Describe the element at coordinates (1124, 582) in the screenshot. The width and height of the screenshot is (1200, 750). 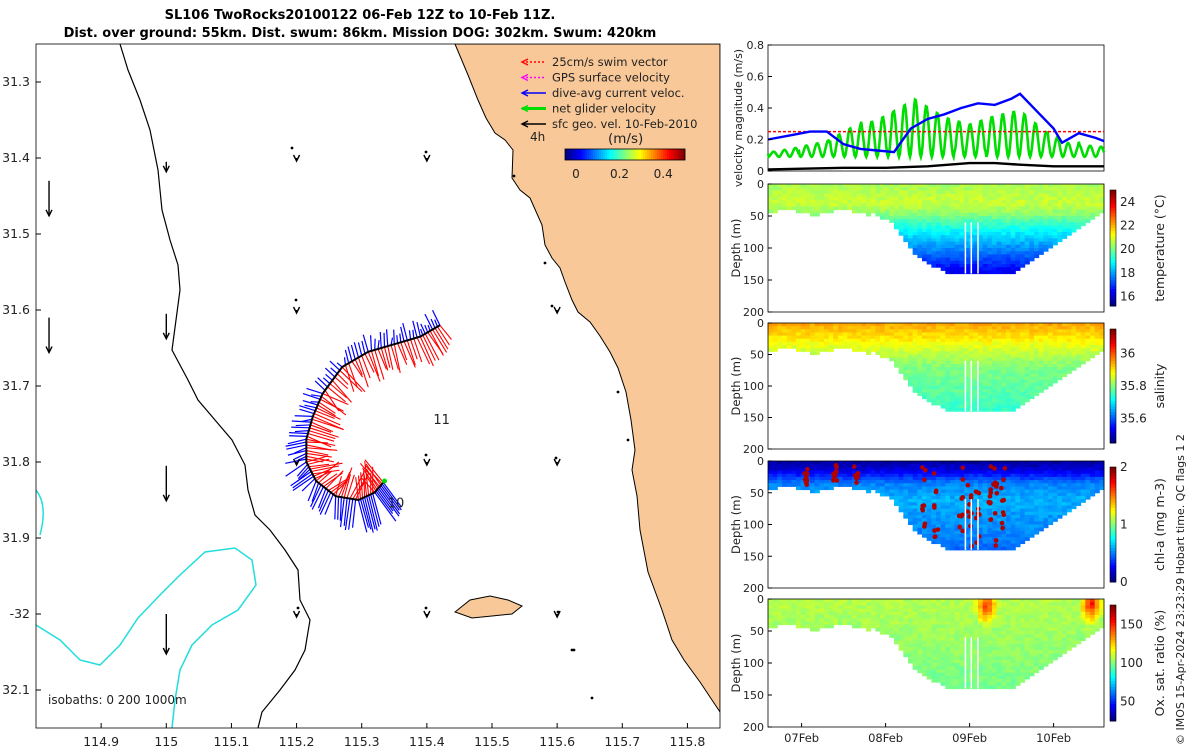
I see `chla-colorbar-tick: 0` at that location.